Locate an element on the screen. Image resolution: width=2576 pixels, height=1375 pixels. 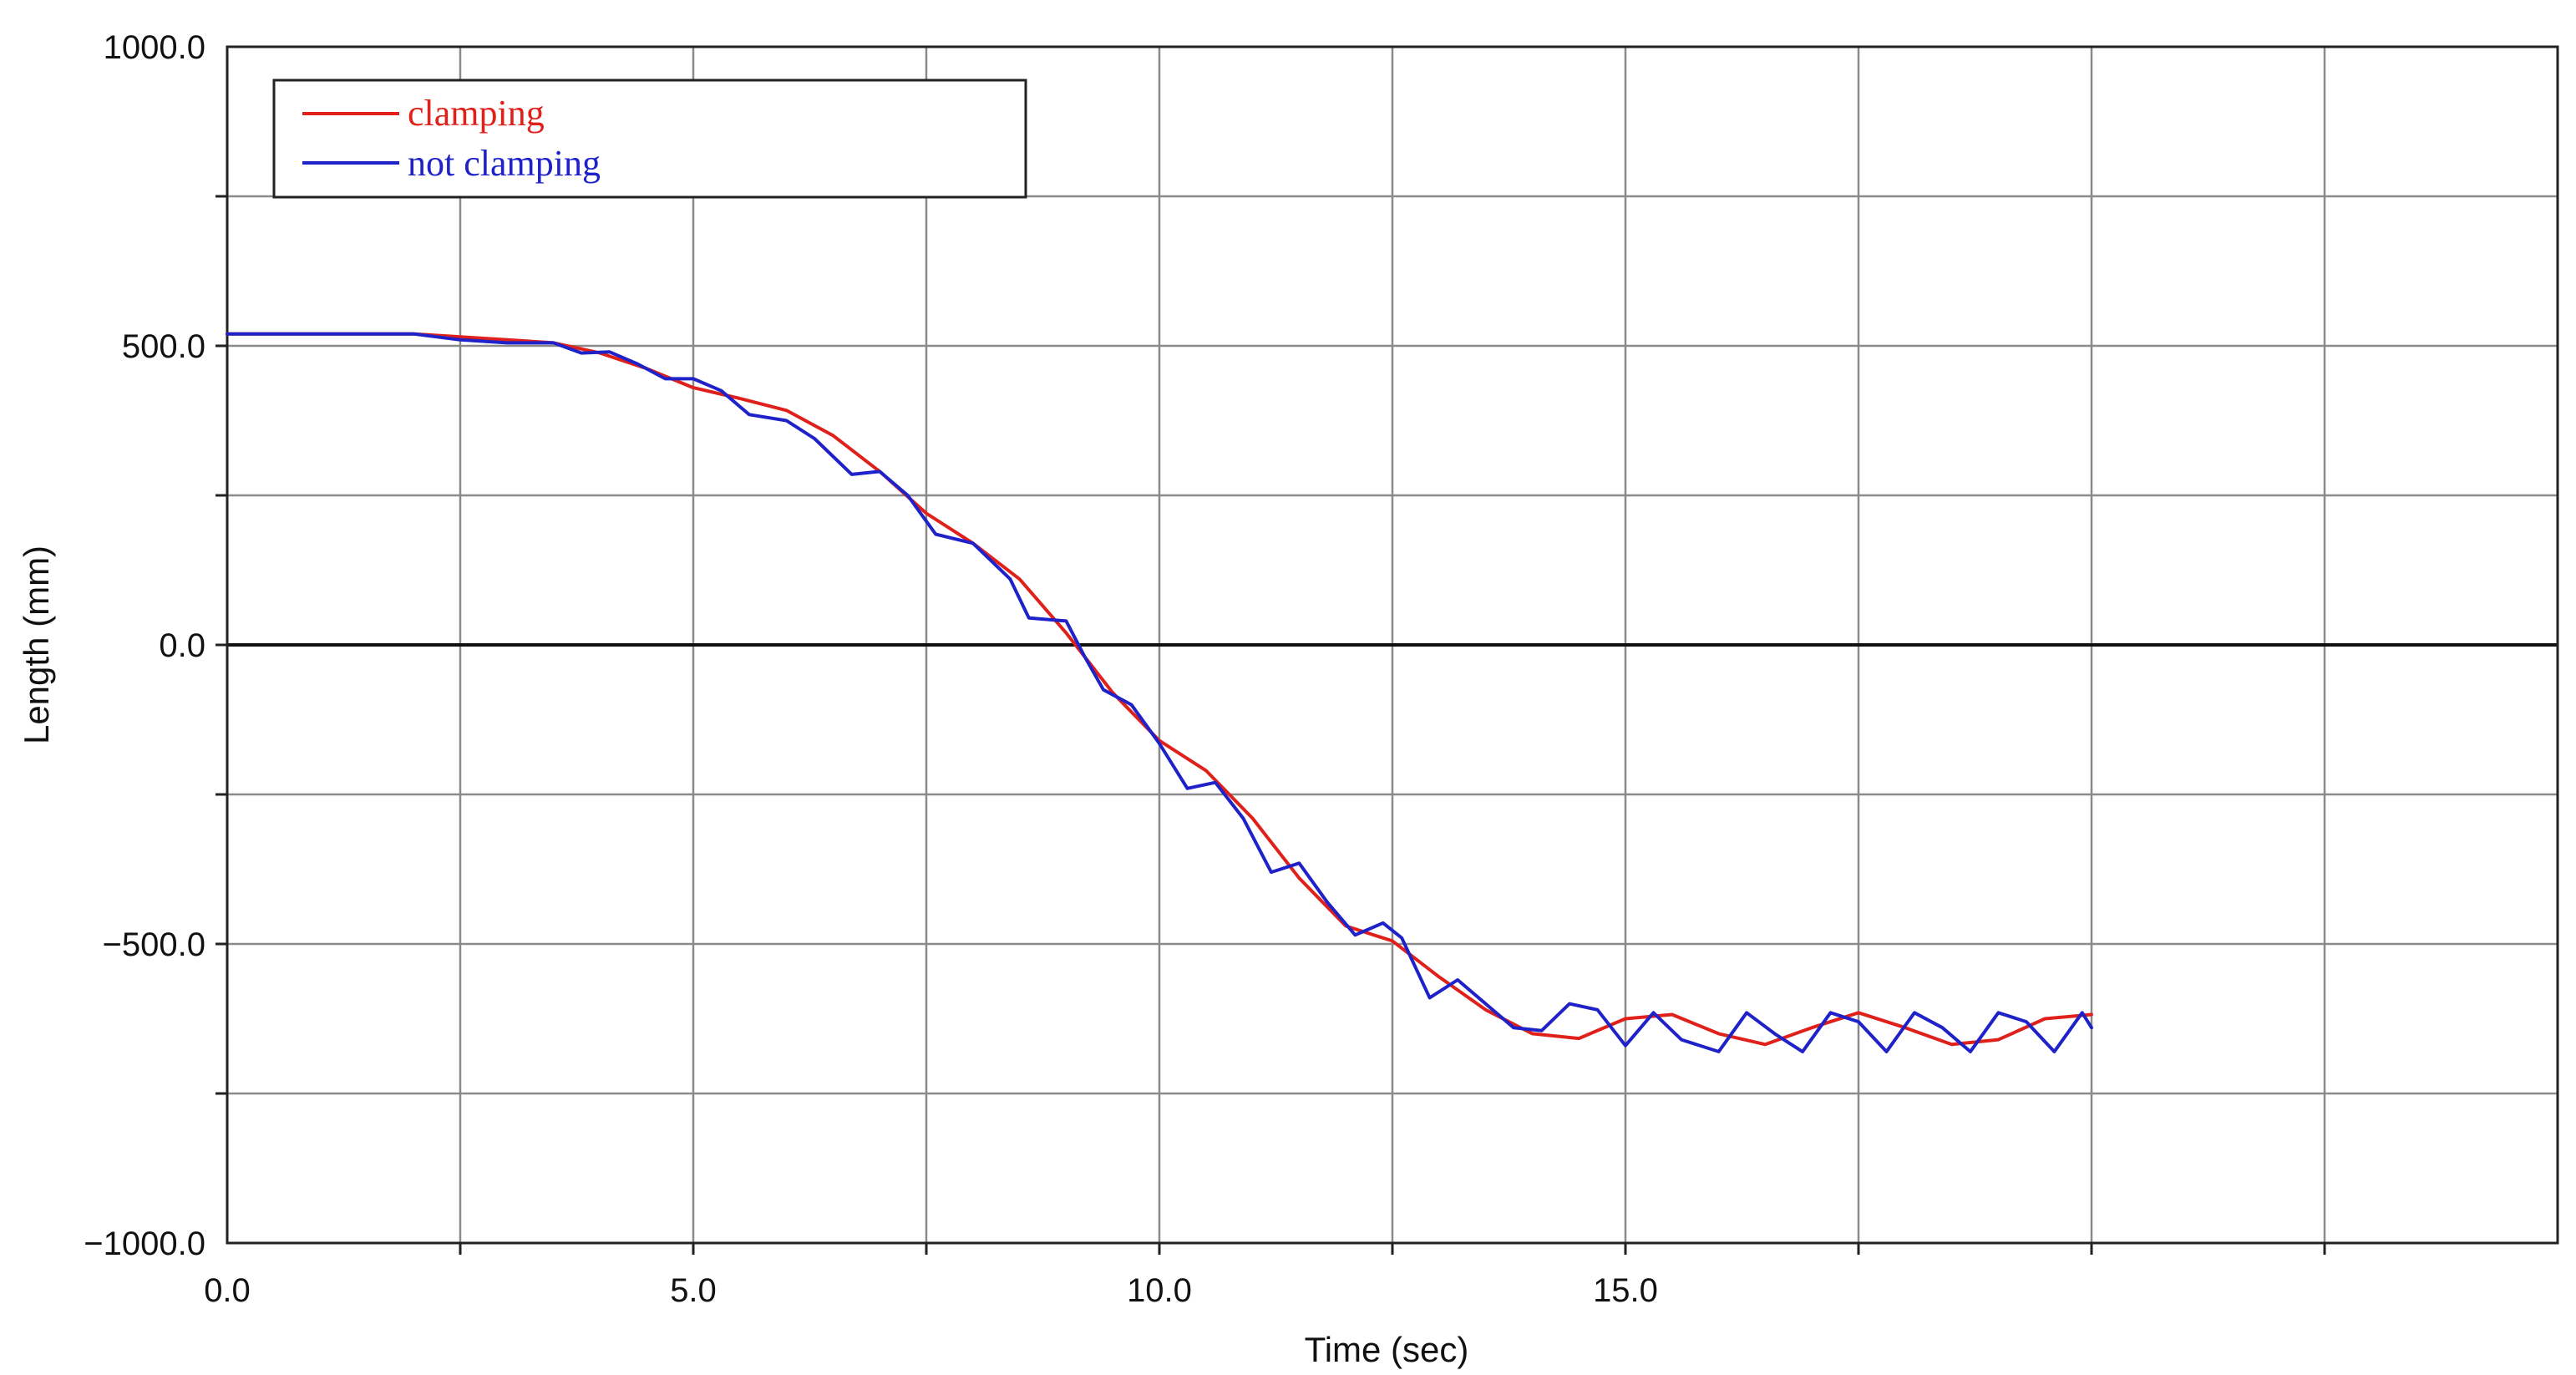
legend-label-not-clamping: not clamping is located at coordinates (504, 163).